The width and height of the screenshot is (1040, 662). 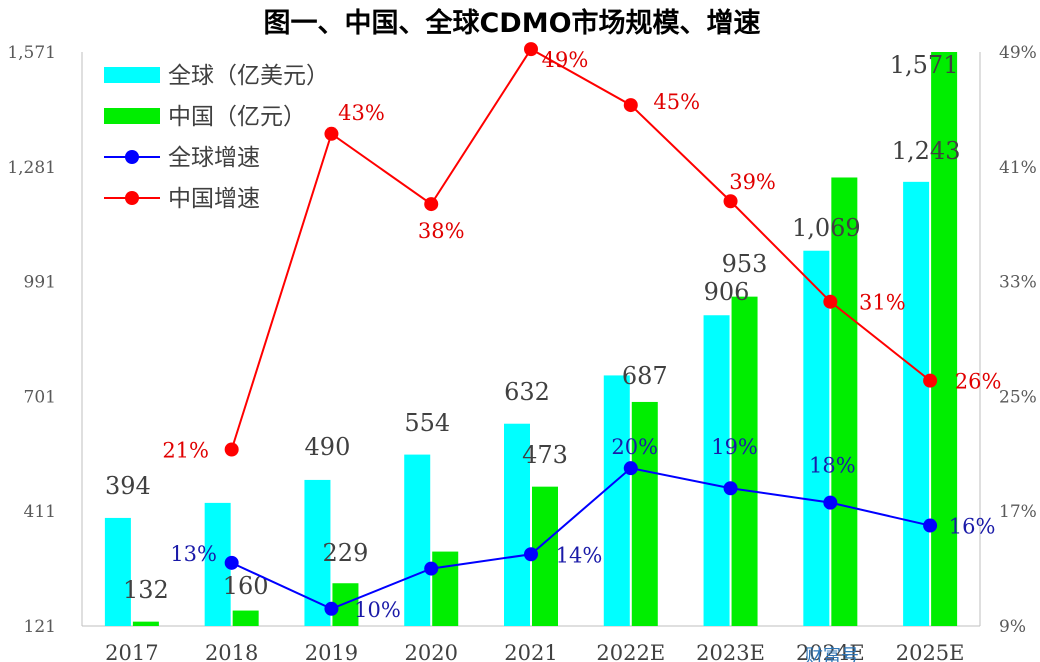 What do you see at coordinates (727, 292) in the screenshot?
I see `bar-label-global: 906` at bounding box center [727, 292].